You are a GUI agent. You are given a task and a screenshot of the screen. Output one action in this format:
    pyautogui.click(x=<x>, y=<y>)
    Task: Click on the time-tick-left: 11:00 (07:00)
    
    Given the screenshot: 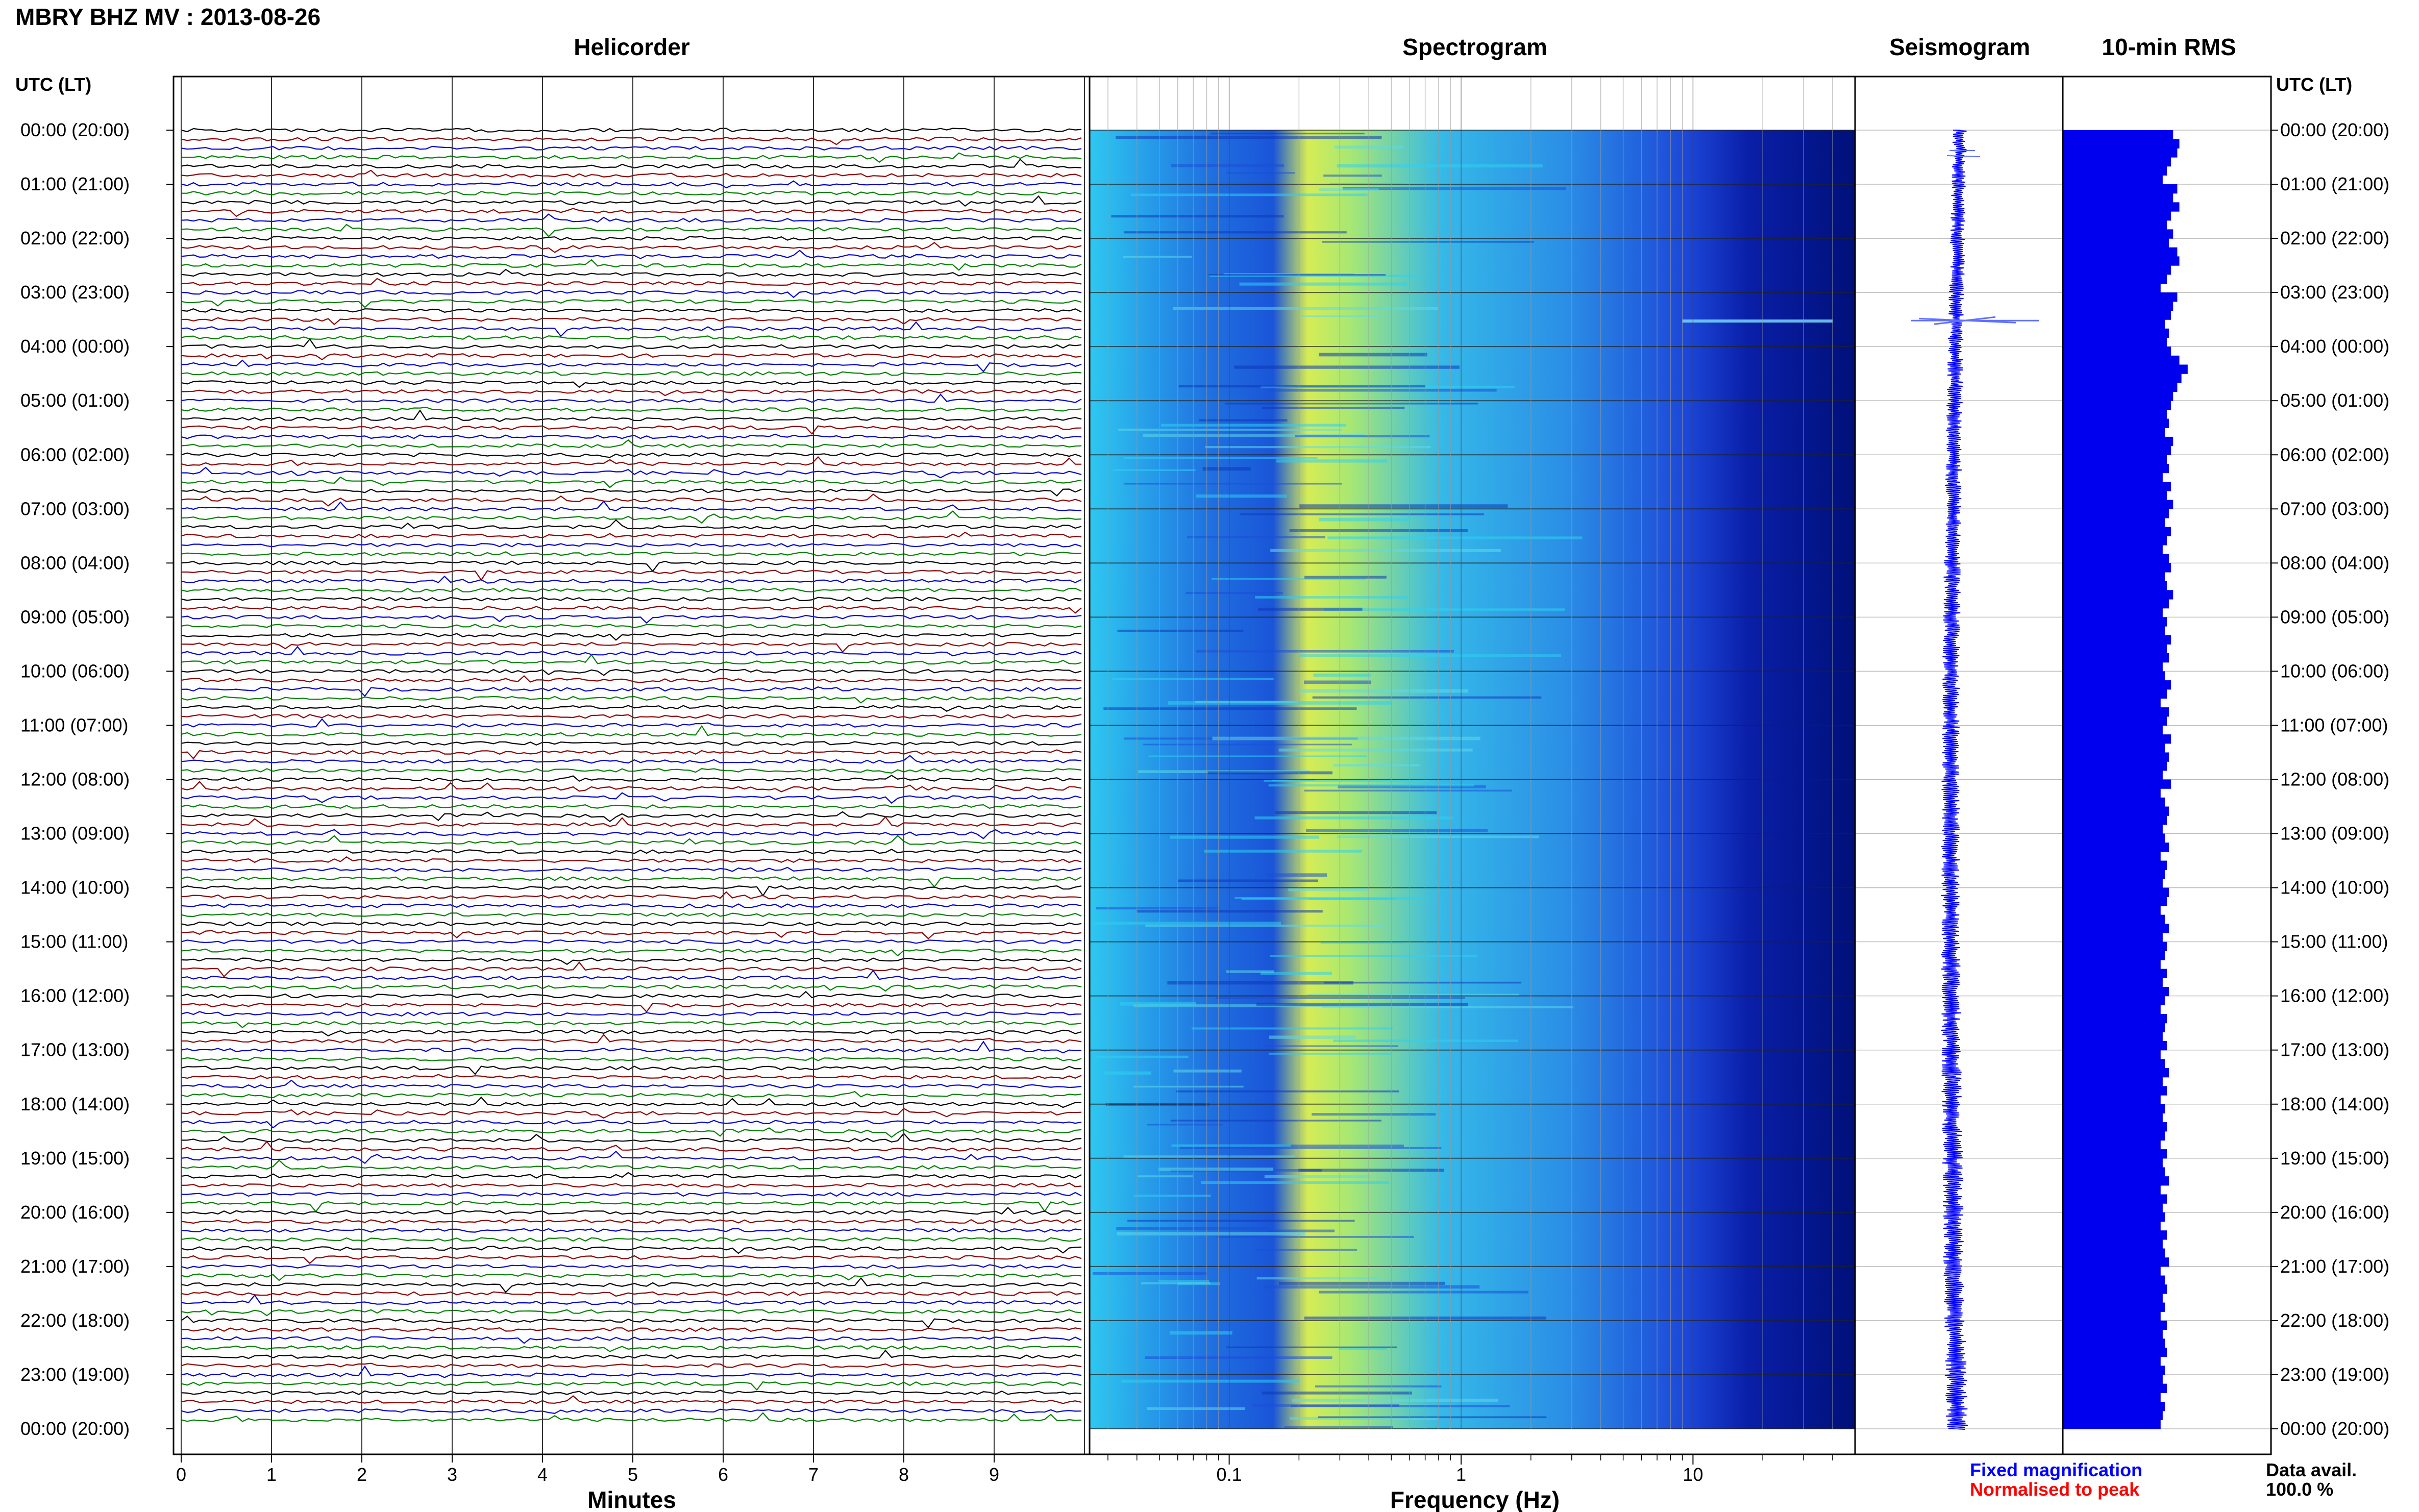 What is the action you would take?
    pyautogui.click(x=74, y=724)
    